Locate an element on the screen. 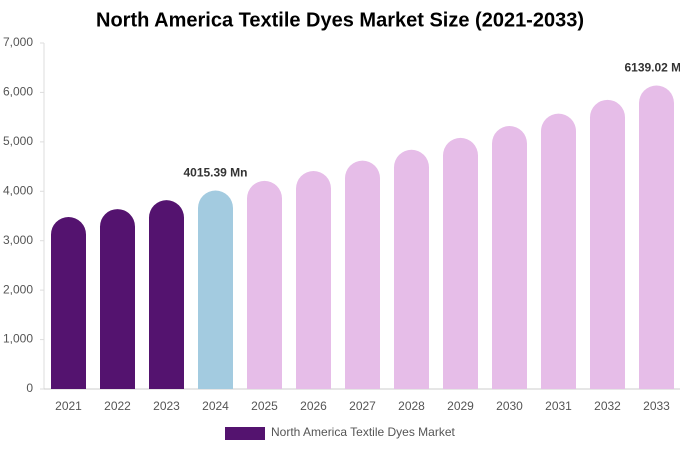  legend-swatch is located at coordinates (245, 433).